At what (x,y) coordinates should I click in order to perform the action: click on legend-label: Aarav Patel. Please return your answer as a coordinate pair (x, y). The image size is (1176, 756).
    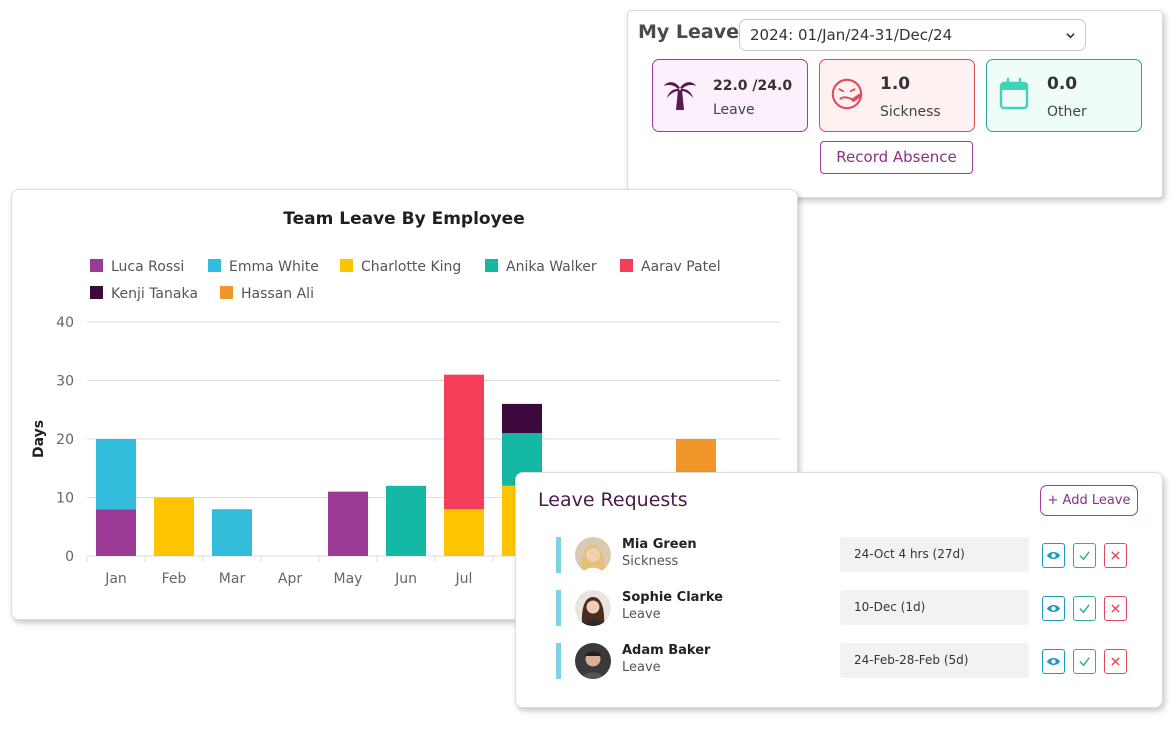
    Looking at the image, I should click on (681, 267).